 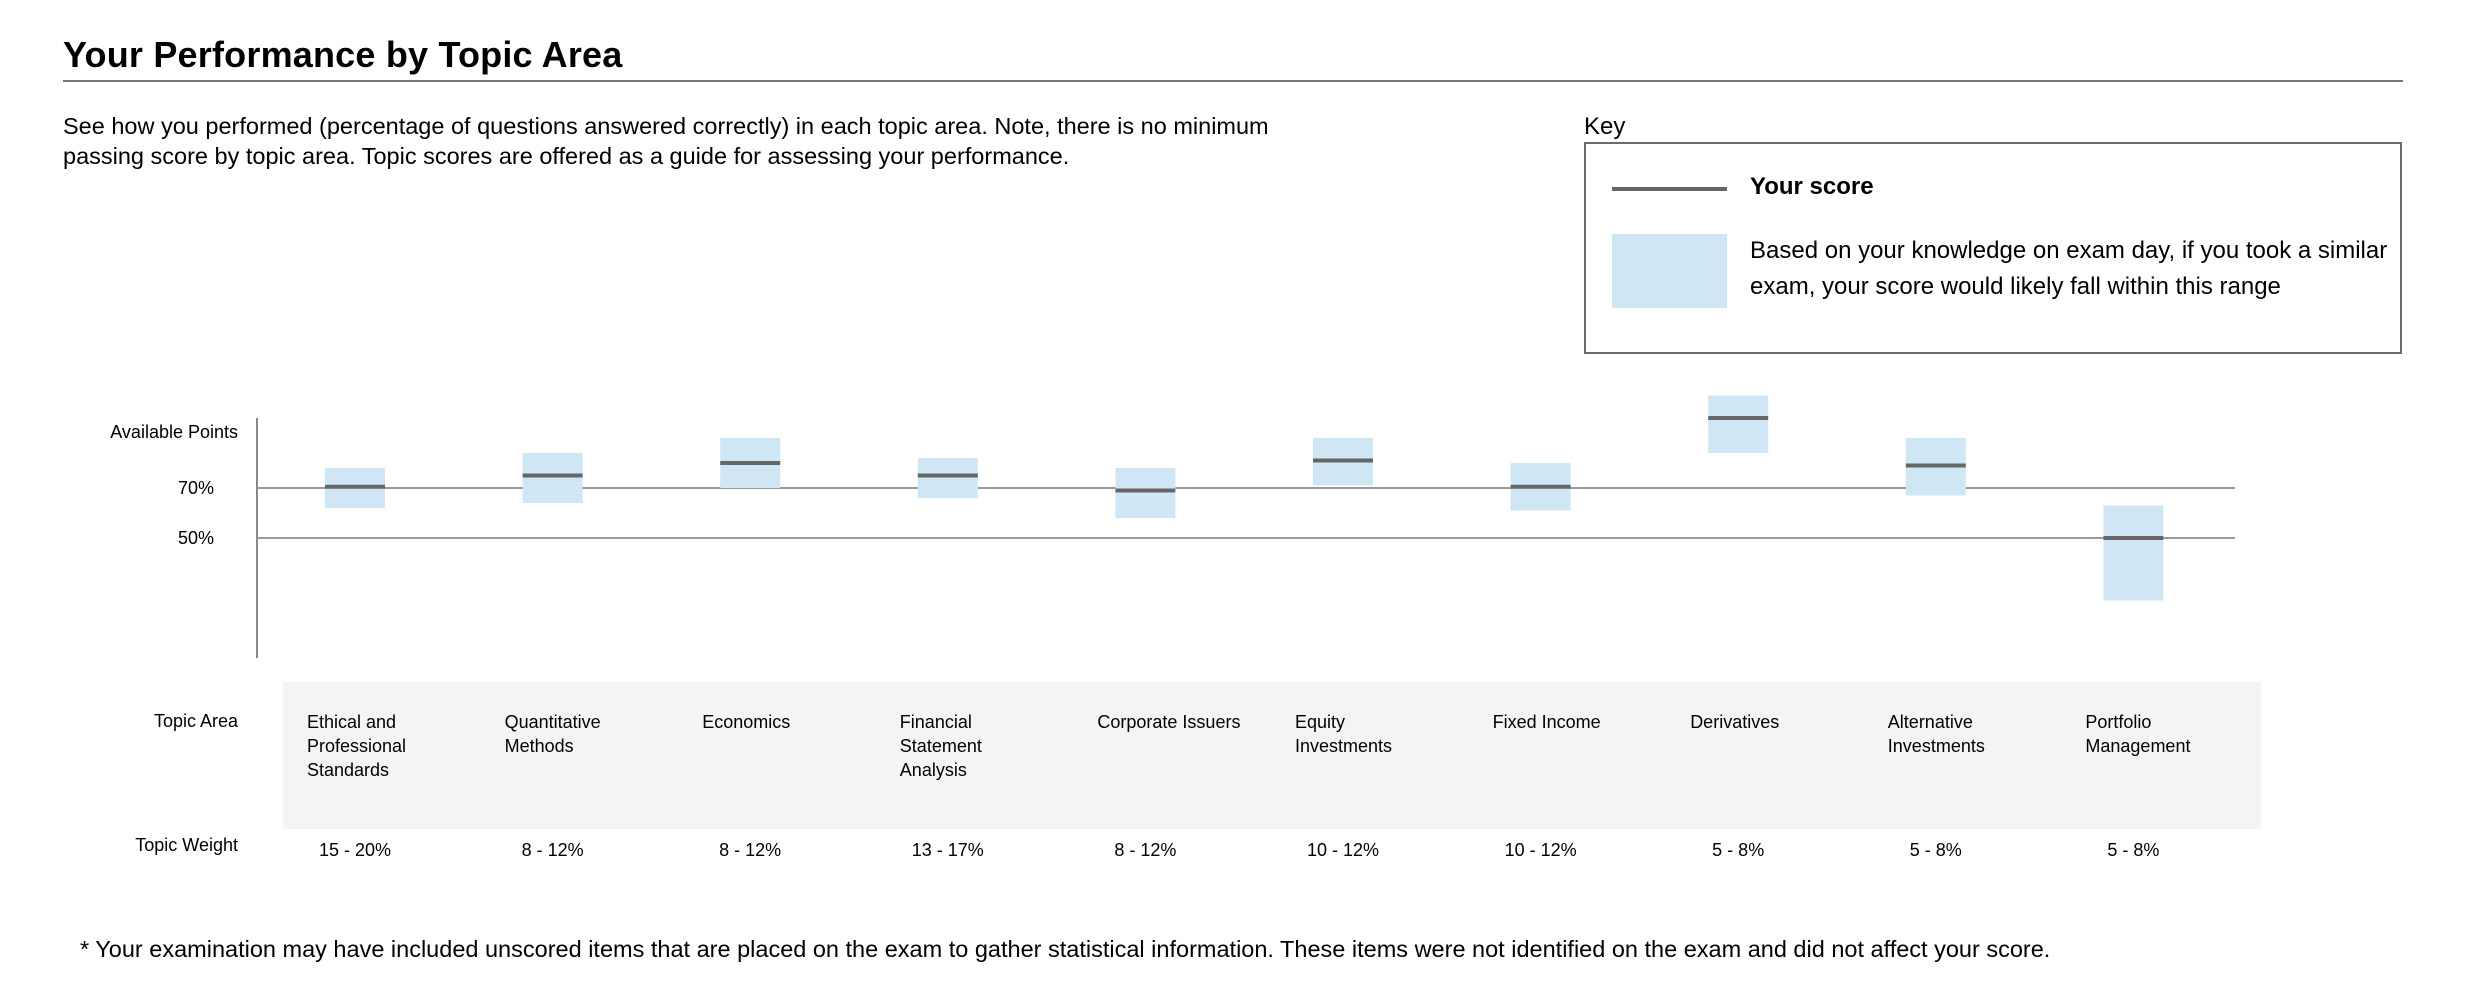 What do you see at coordinates (1546, 722) in the screenshot?
I see `topic-name-6: Fixed Income` at bounding box center [1546, 722].